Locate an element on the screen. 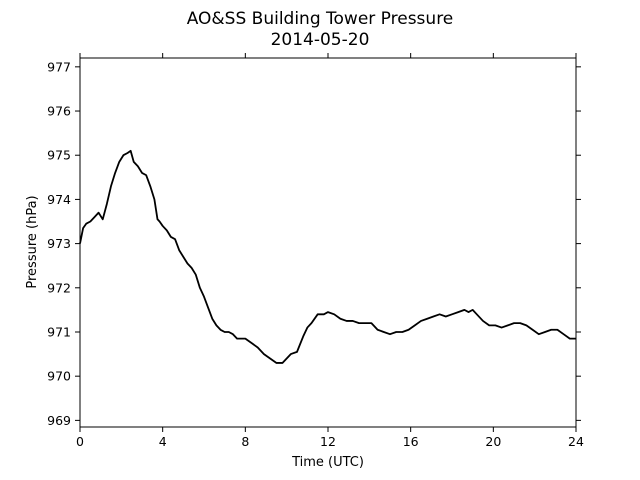 This screenshot has height=480, width=640. y-tick-label: 977 is located at coordinates (59, 66).